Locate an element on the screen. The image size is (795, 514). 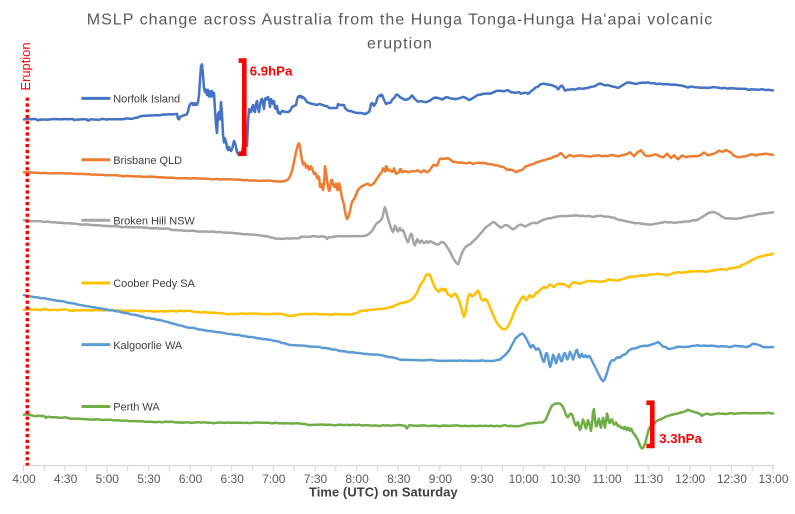
svg-text: 4:00 is located at coordinates (24, 479).